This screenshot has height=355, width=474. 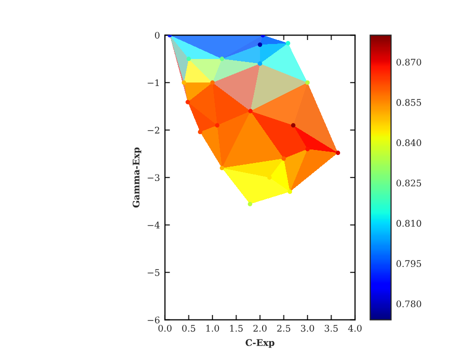 I want to click on x-tick-label: 0.0, so click(x=165, y=328).